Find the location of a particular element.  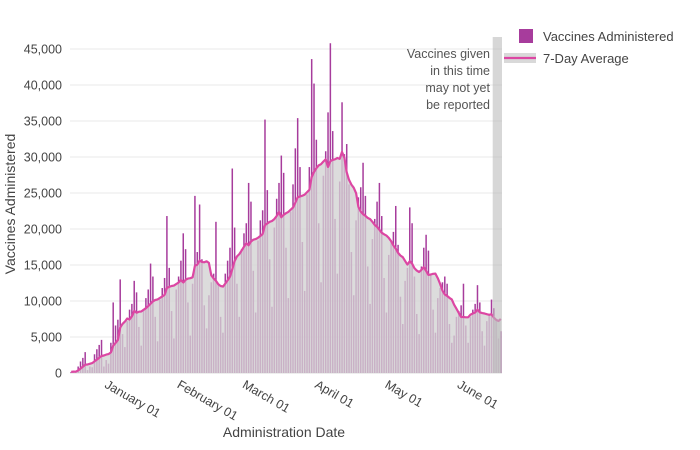

y-tick-label: 10,000 is located at coordinates (43, 302).